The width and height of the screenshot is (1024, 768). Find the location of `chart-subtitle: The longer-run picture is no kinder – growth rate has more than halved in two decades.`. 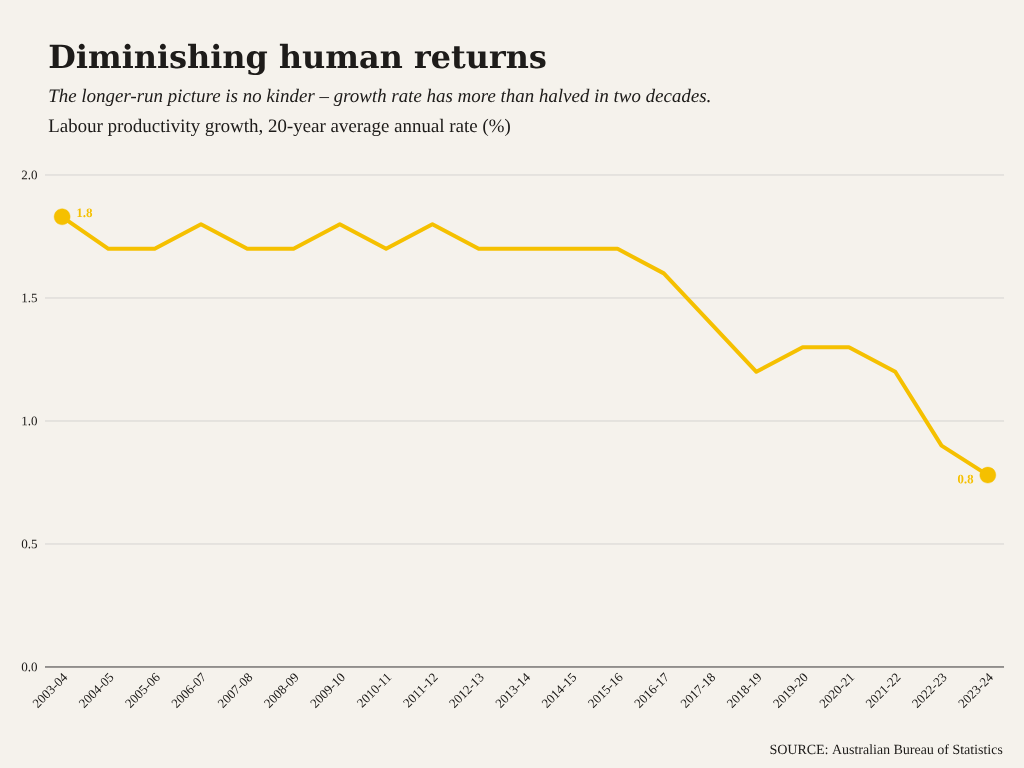

chart-subtitle: The longer-run picture is no kinder – growth rate has more than halved in two decades. is located at coordinates (379, 97).